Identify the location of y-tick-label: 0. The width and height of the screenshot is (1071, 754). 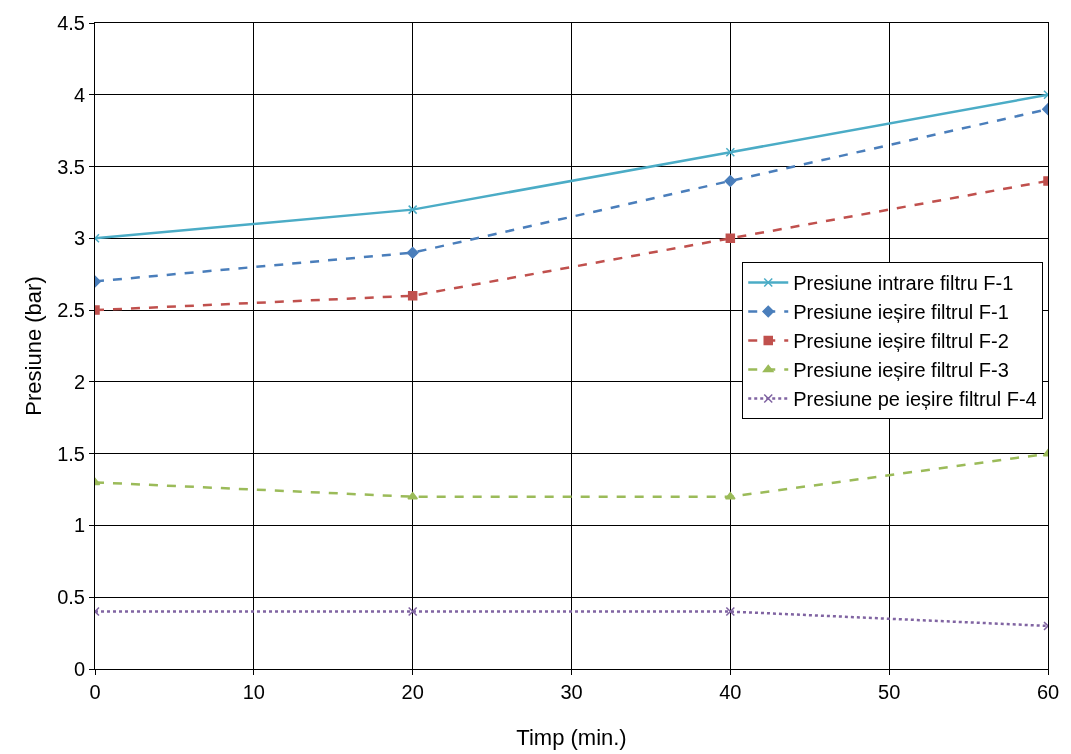
(79, 669).